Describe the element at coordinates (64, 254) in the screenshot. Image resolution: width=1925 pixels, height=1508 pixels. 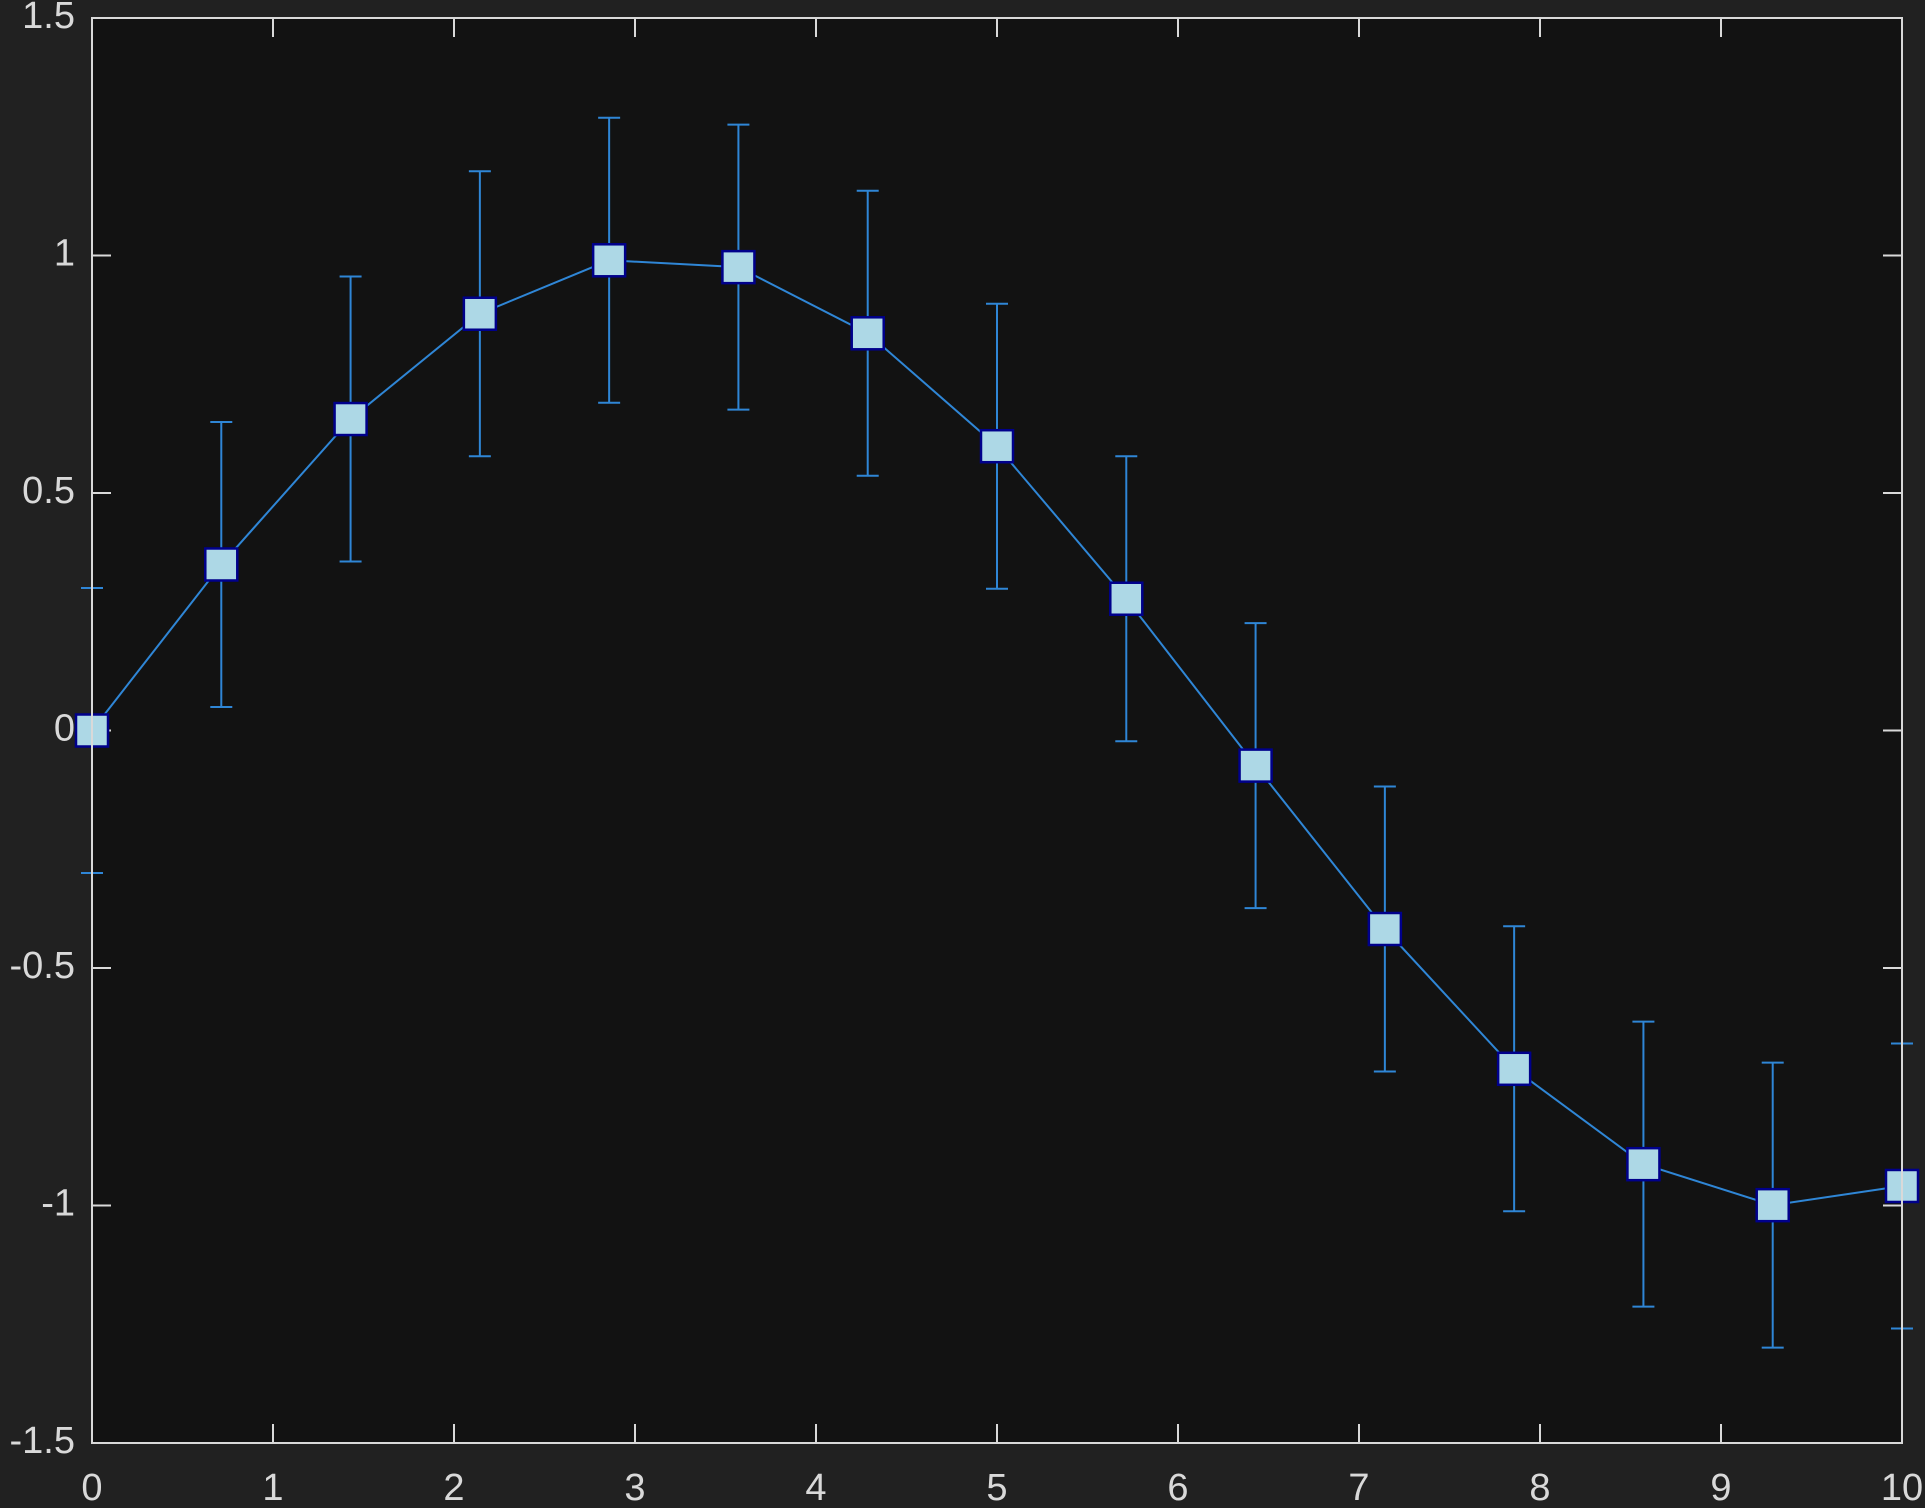
I see `y-tick-label: 1` at that location.